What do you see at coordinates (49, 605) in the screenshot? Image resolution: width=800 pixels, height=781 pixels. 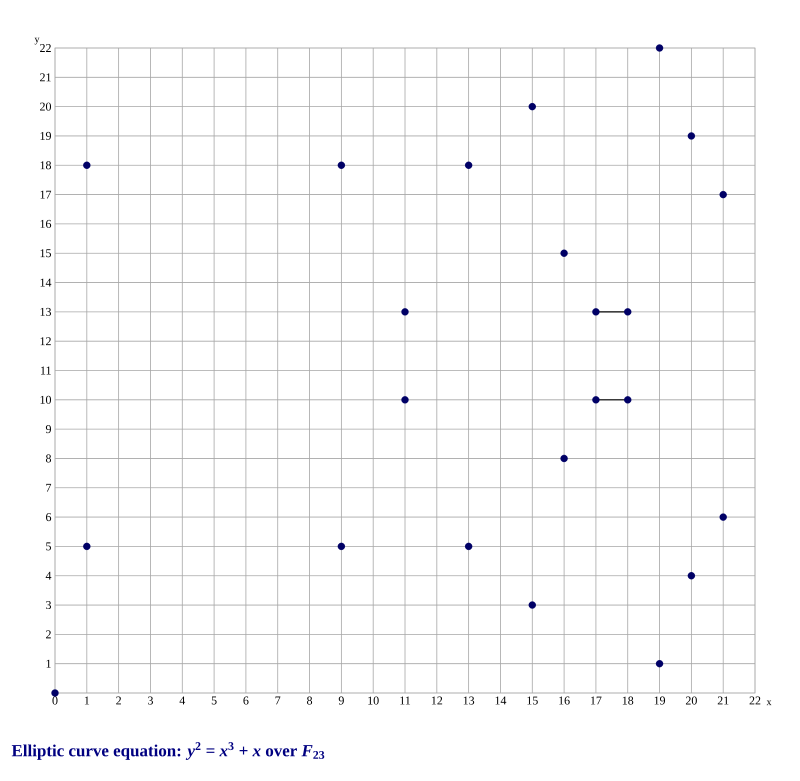 I see `y-tick-label: 3` at bounding box center [49, 605].